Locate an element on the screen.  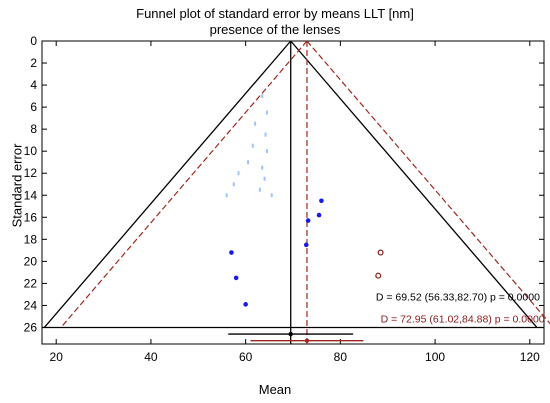
y-tick-label: 24 is located at coordinates (31, 305).